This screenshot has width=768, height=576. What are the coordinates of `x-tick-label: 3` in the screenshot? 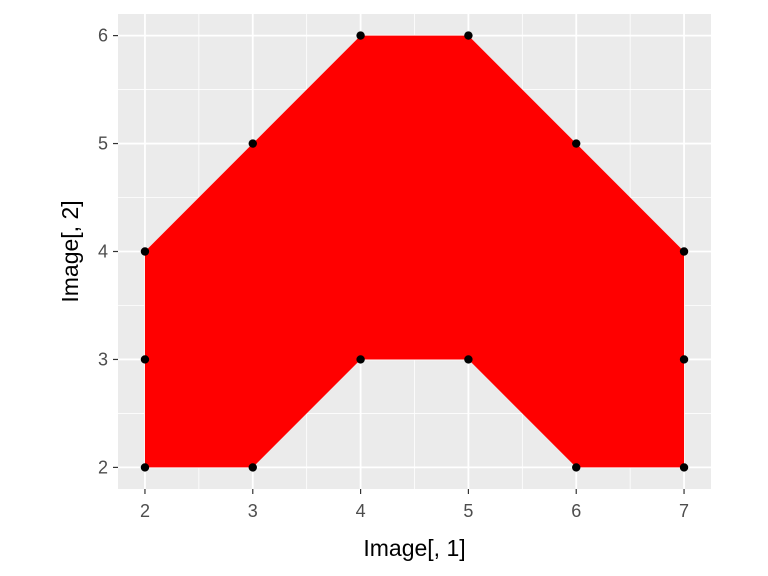 It's located at (253, 511).